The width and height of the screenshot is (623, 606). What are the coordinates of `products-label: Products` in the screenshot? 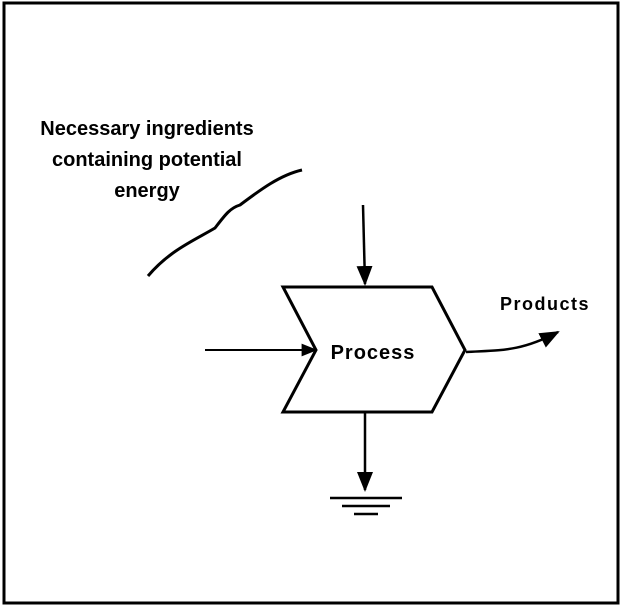 It's located at (545, 304).